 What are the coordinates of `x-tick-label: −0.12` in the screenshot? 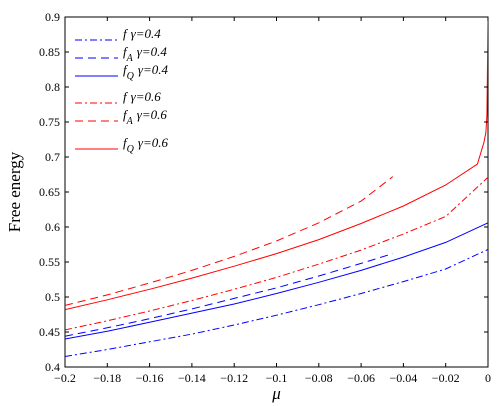 It's located at (234, 378).